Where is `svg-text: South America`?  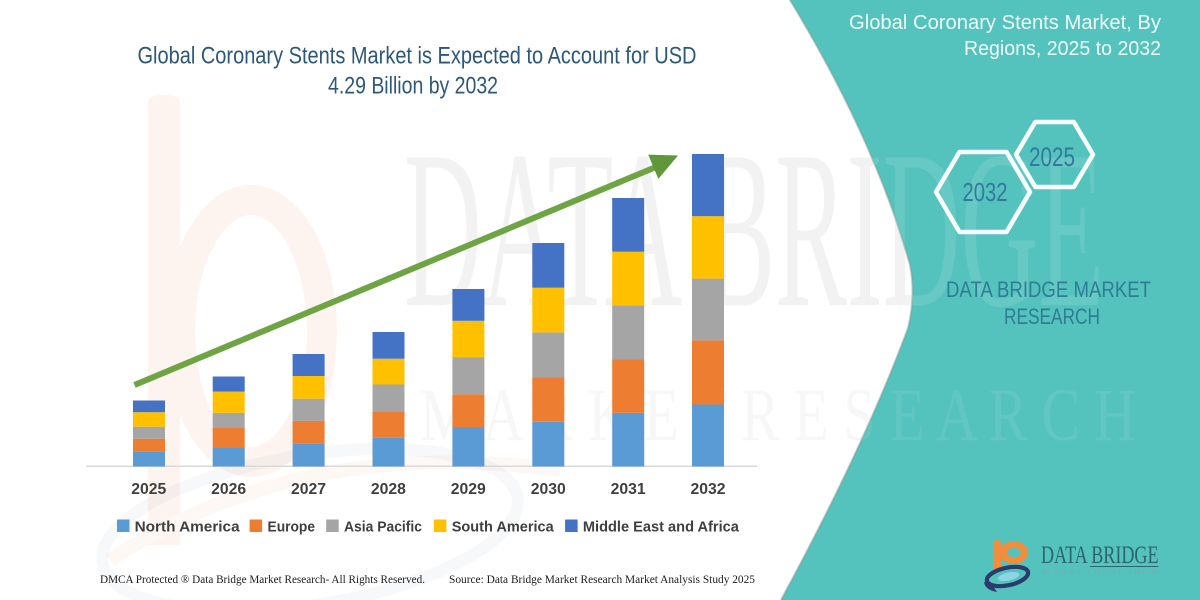
svg-text: South America is located at coordinates (503, 527).